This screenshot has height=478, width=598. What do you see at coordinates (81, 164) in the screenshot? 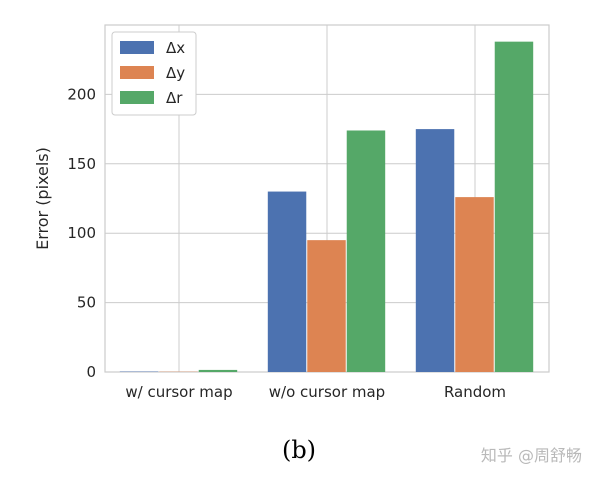
I see `y-tick-label: 150` at bounding box center [81, 164].